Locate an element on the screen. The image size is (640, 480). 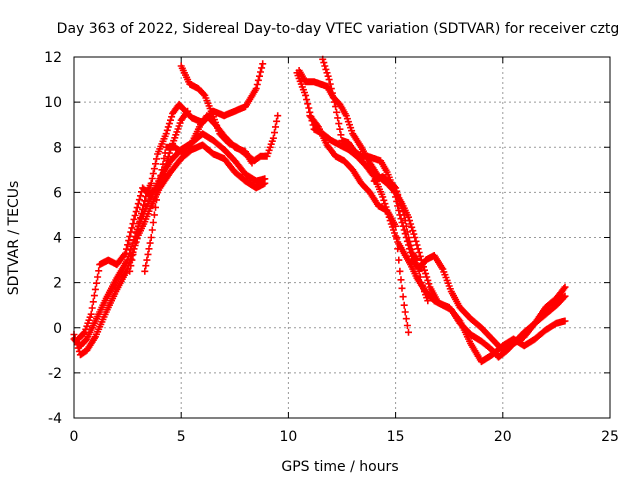
y-tick-label: 12 is located at coordinates (53, 58).